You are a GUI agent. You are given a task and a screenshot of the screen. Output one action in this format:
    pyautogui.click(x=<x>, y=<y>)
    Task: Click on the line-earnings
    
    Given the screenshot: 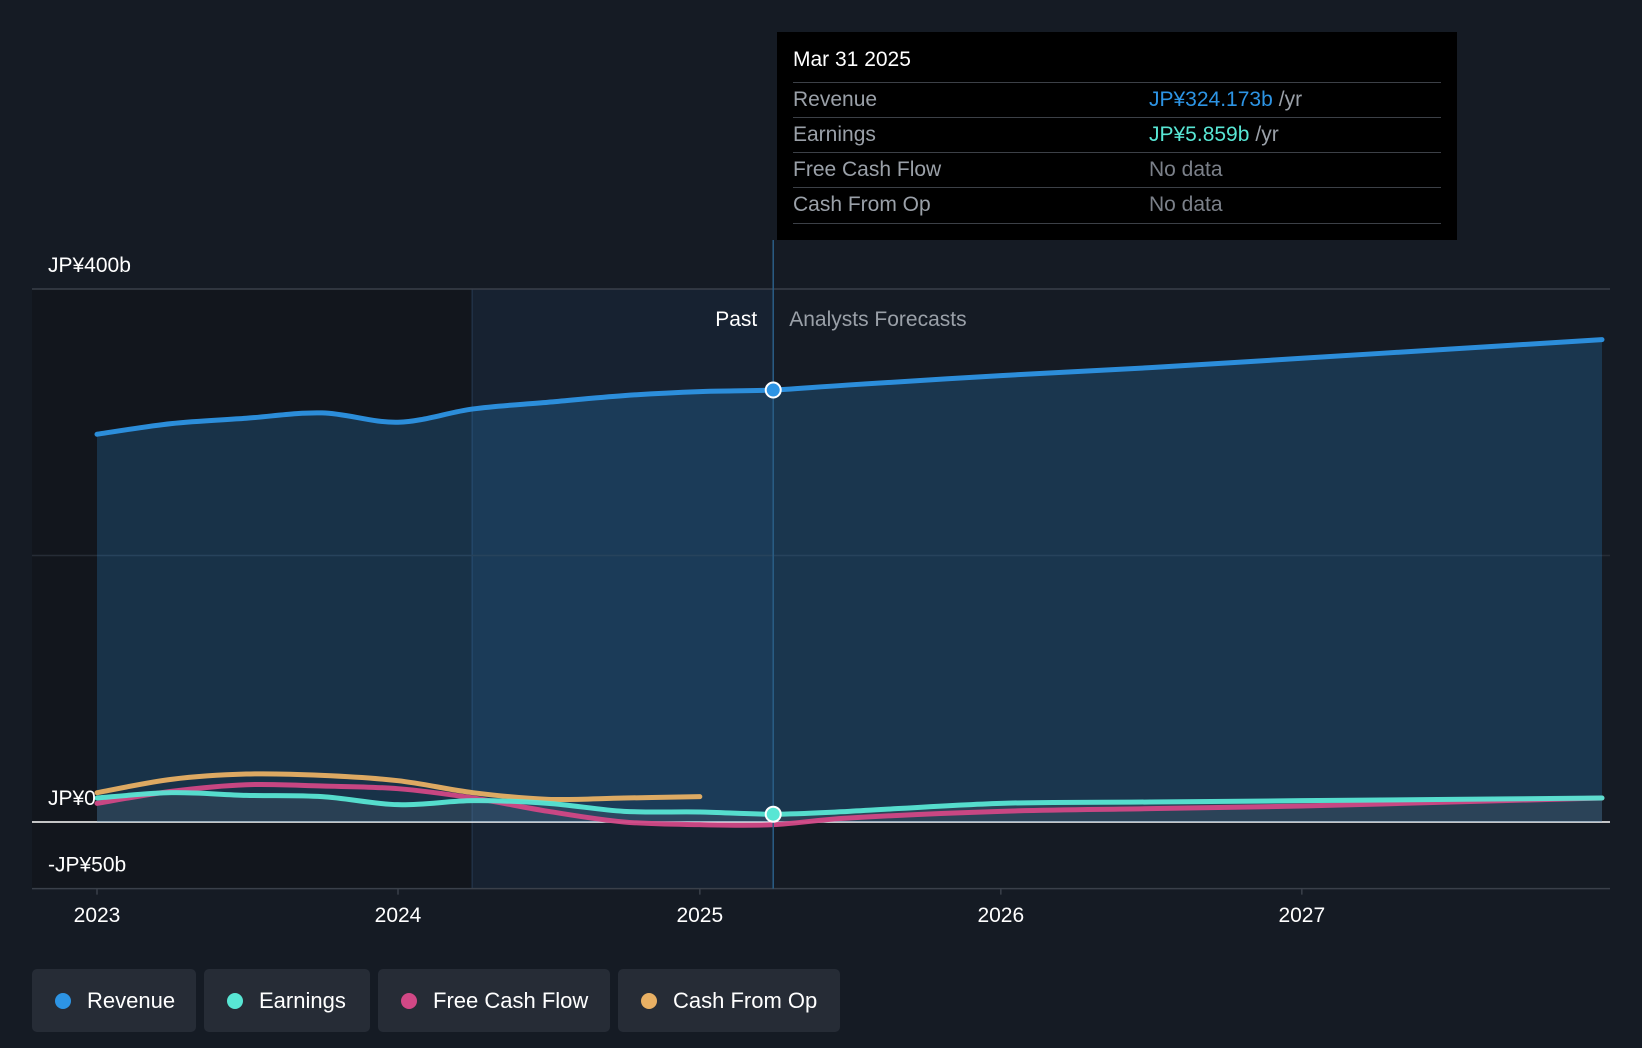 What is the action you would take?
    pyautogui.click(x=849, y=803)
    